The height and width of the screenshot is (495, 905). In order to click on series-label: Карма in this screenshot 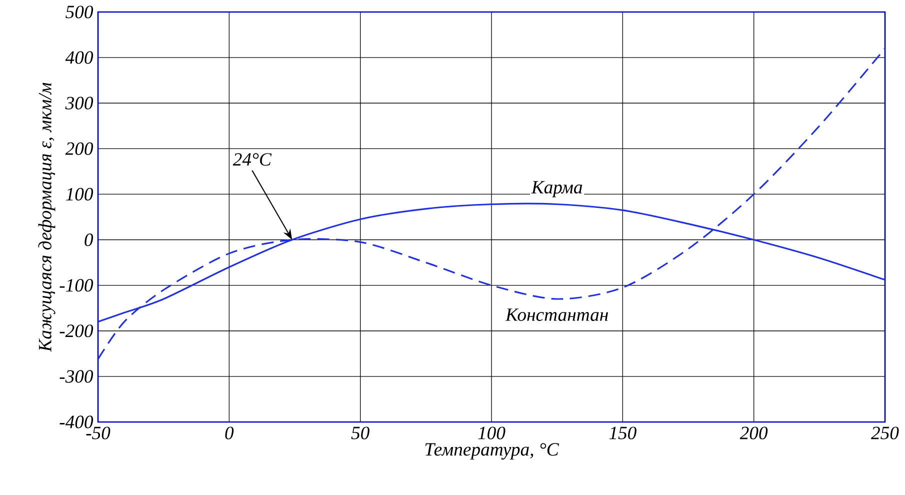, I will do `click(556, 189)`.